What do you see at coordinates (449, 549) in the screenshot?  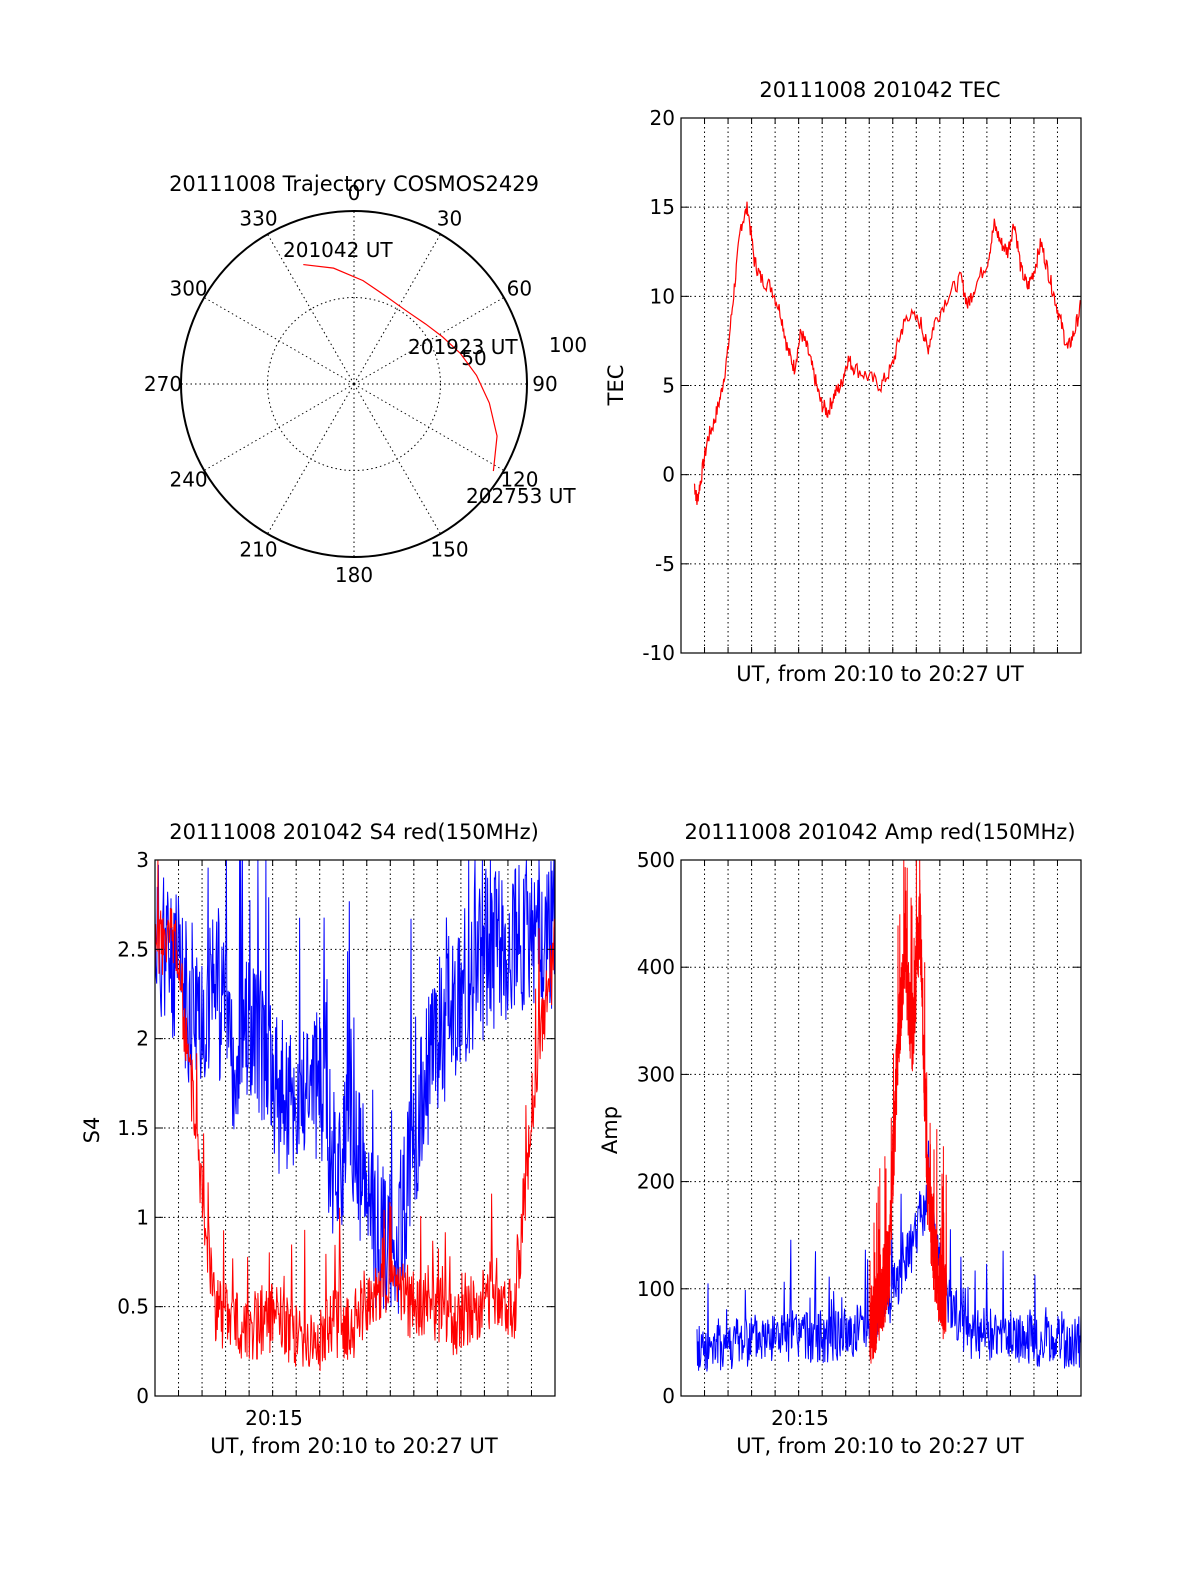 I see `polar-angle-label: 150` at bounding box center [449, 549].